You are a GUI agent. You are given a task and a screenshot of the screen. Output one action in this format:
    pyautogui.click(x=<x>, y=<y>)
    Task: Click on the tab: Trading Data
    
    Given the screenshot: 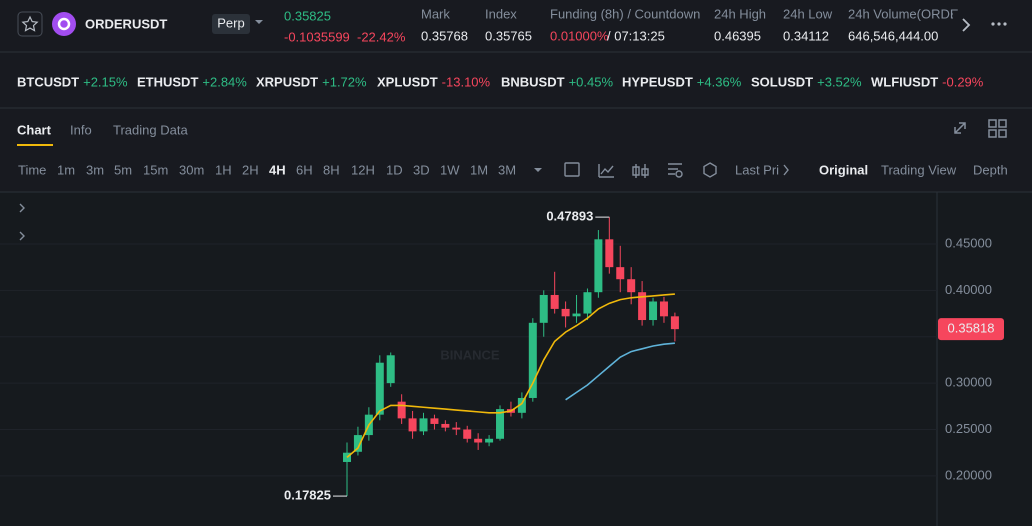 What is the action you would take?
    pyautogui.click(x=150, y=129)
    